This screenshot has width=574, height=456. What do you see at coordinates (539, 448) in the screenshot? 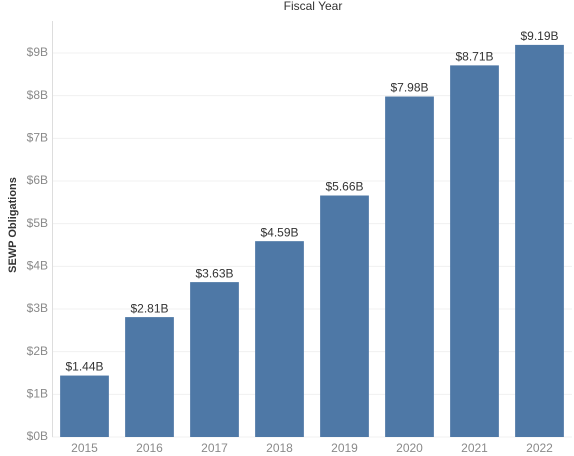
I see `x-tick-label: 2022` at bounding box center [539, 448].